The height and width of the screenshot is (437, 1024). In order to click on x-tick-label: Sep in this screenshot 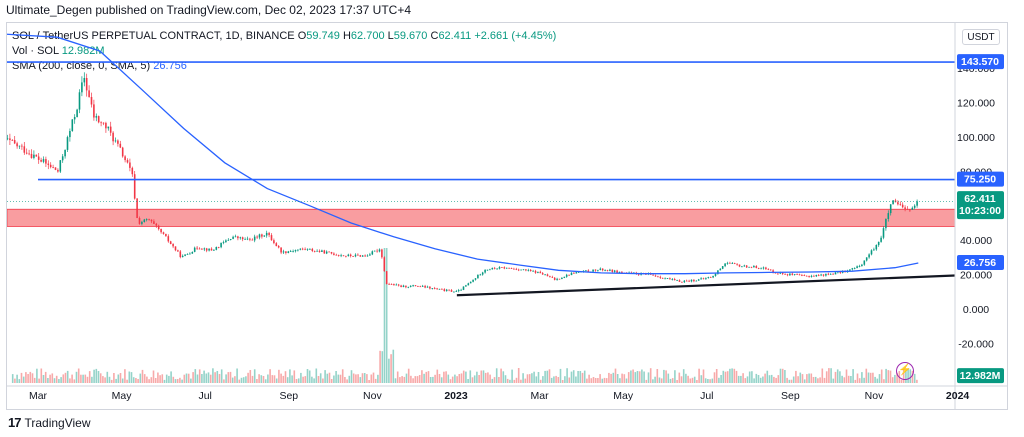, I will do `click(288, 396)`.